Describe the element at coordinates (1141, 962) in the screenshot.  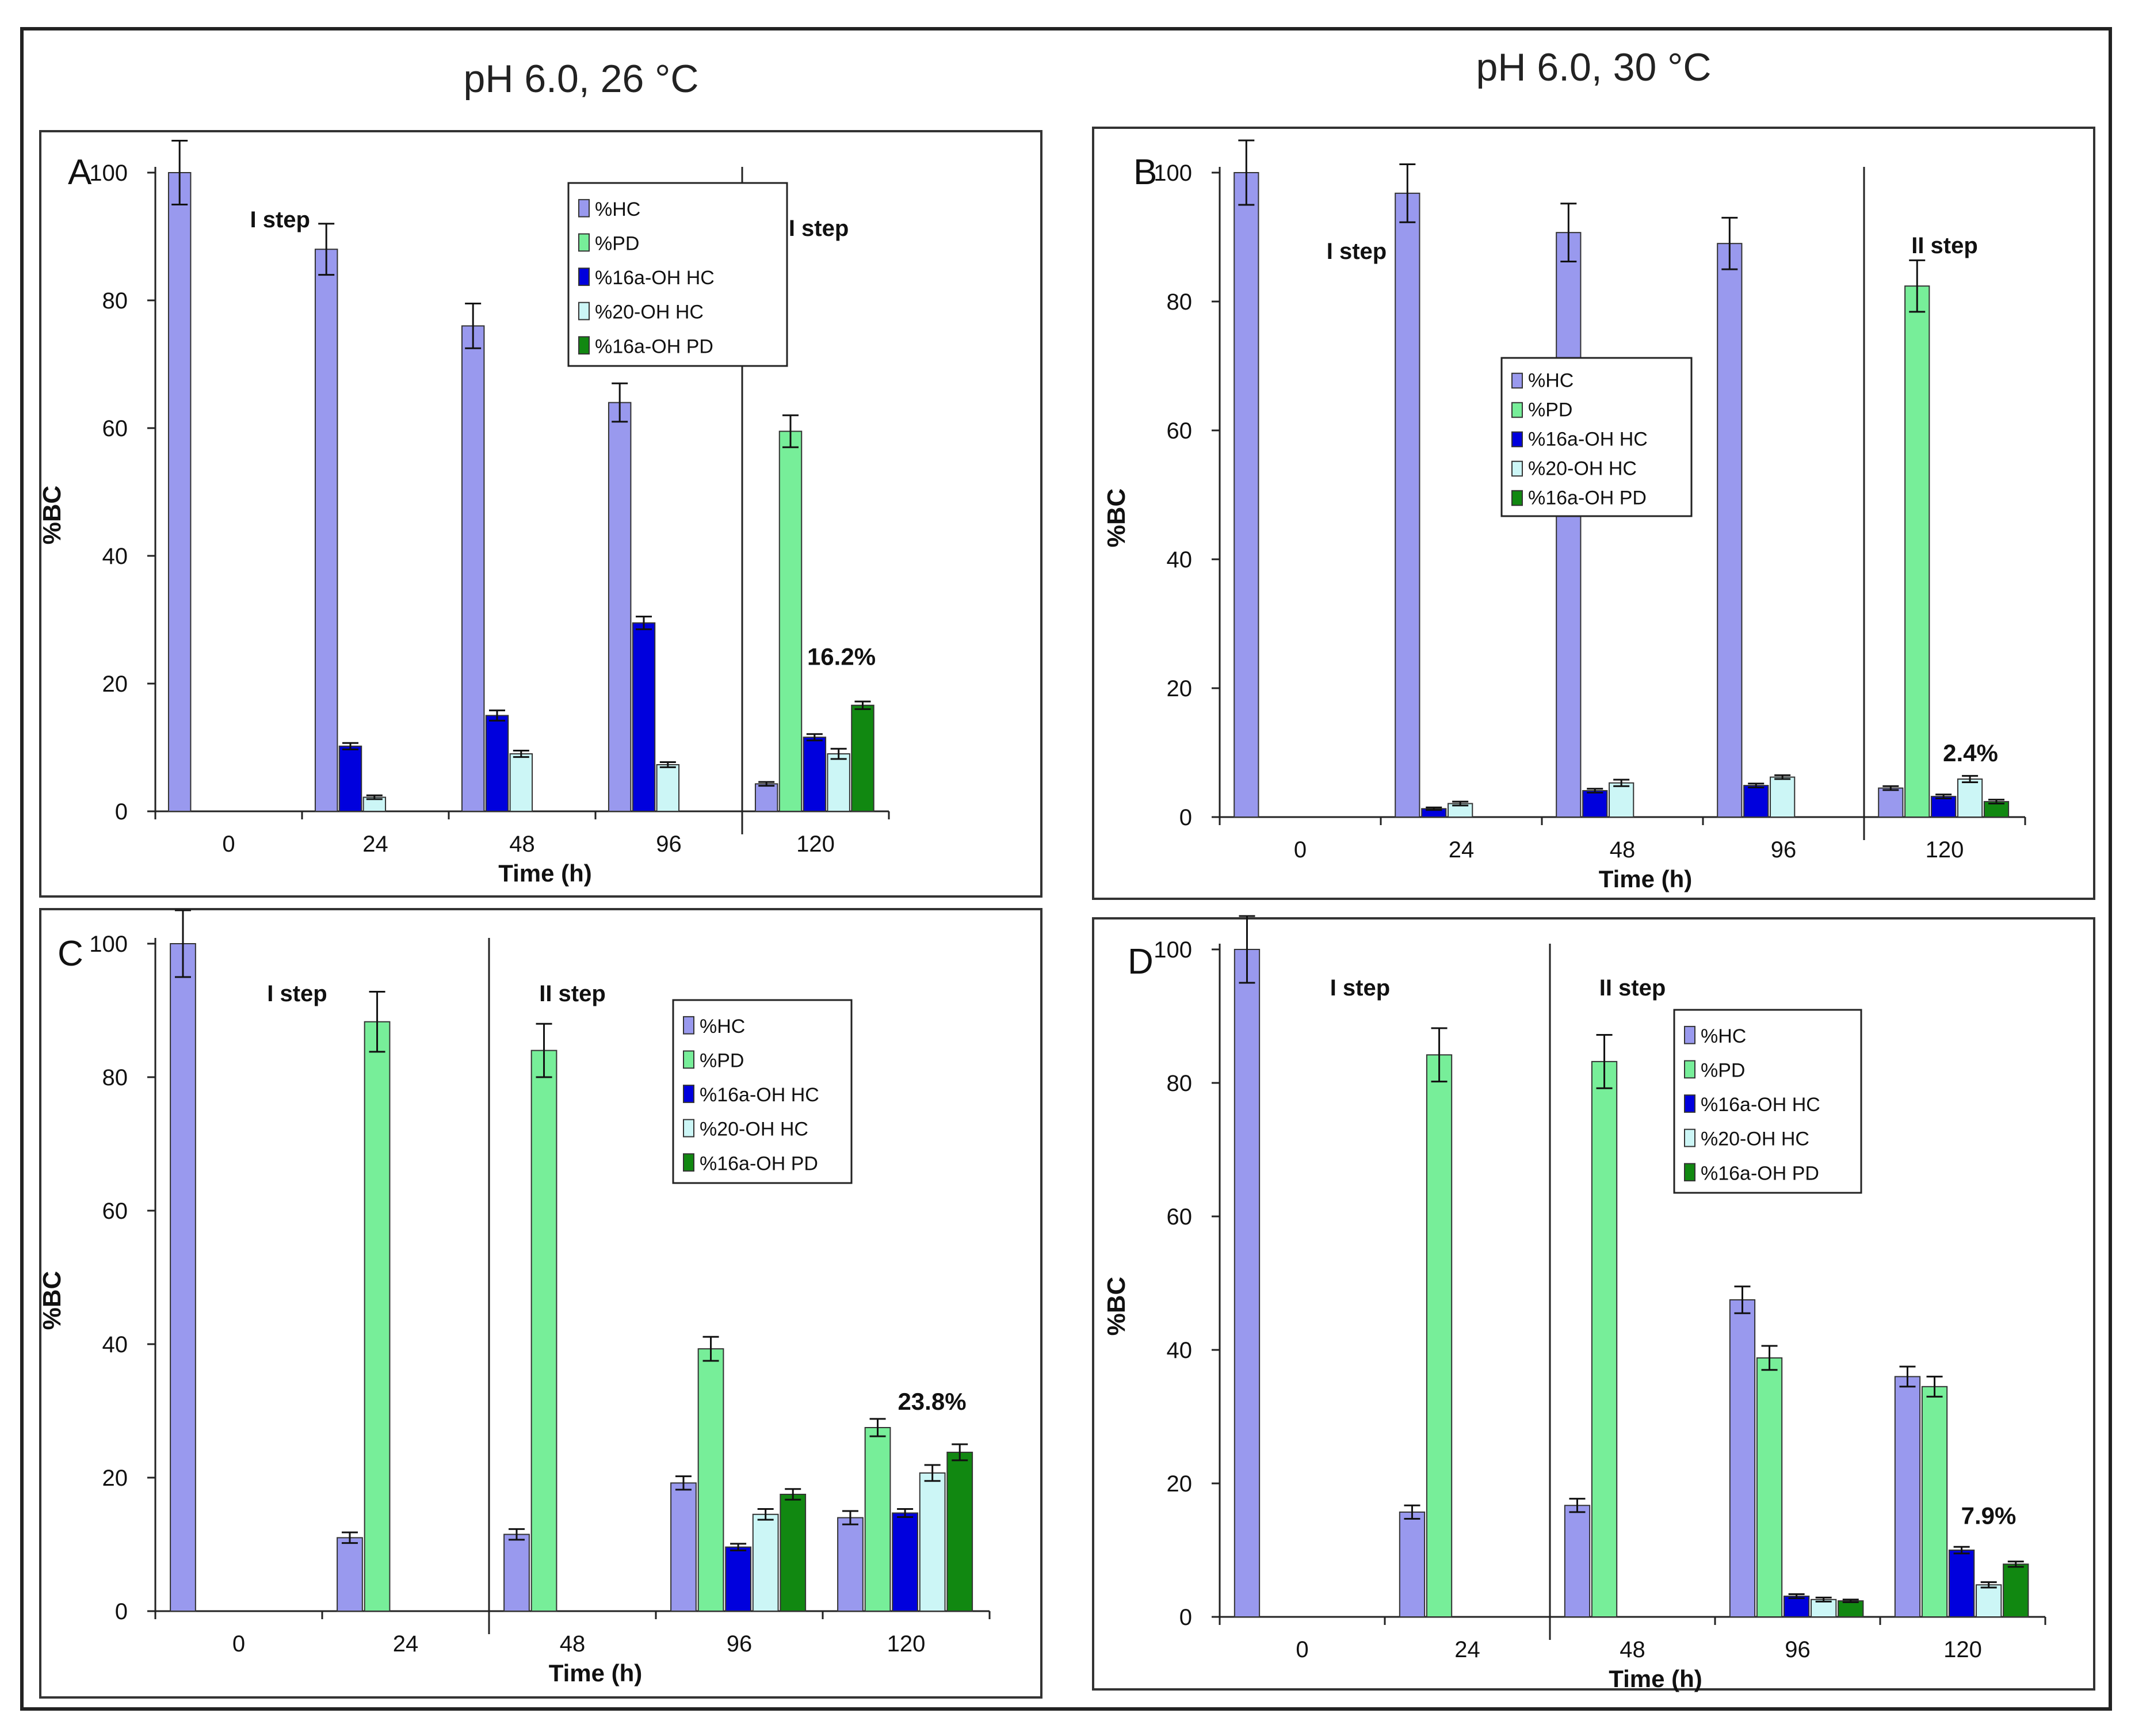
I see `panel-letter: D` at that location.